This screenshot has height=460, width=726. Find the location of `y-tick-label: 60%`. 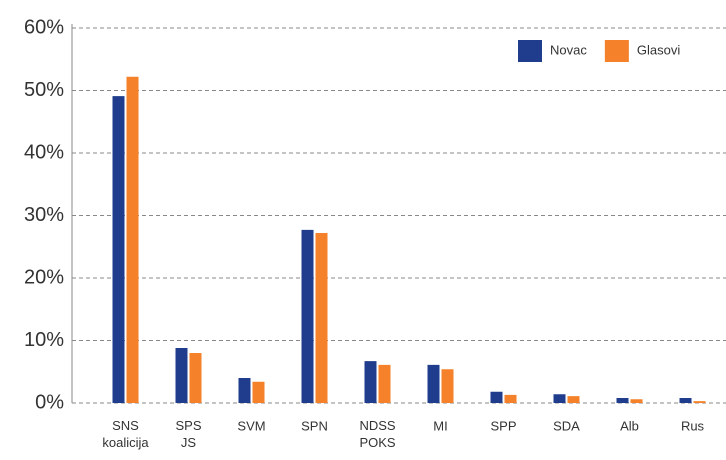

y-tick-label: 60% is located at coordinates (44, 27).